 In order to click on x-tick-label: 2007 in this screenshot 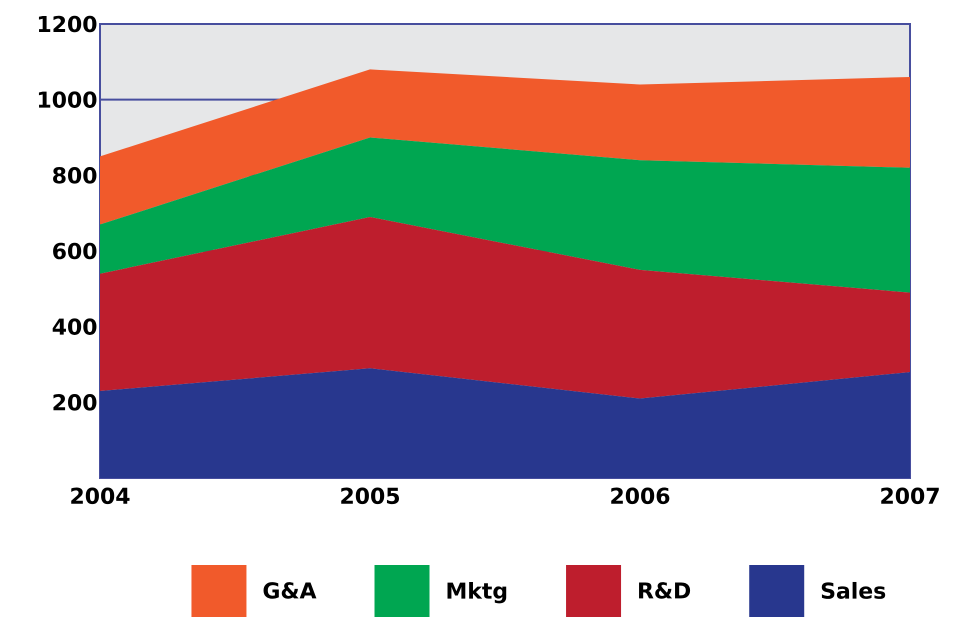, I will do `click(910, 496)`.